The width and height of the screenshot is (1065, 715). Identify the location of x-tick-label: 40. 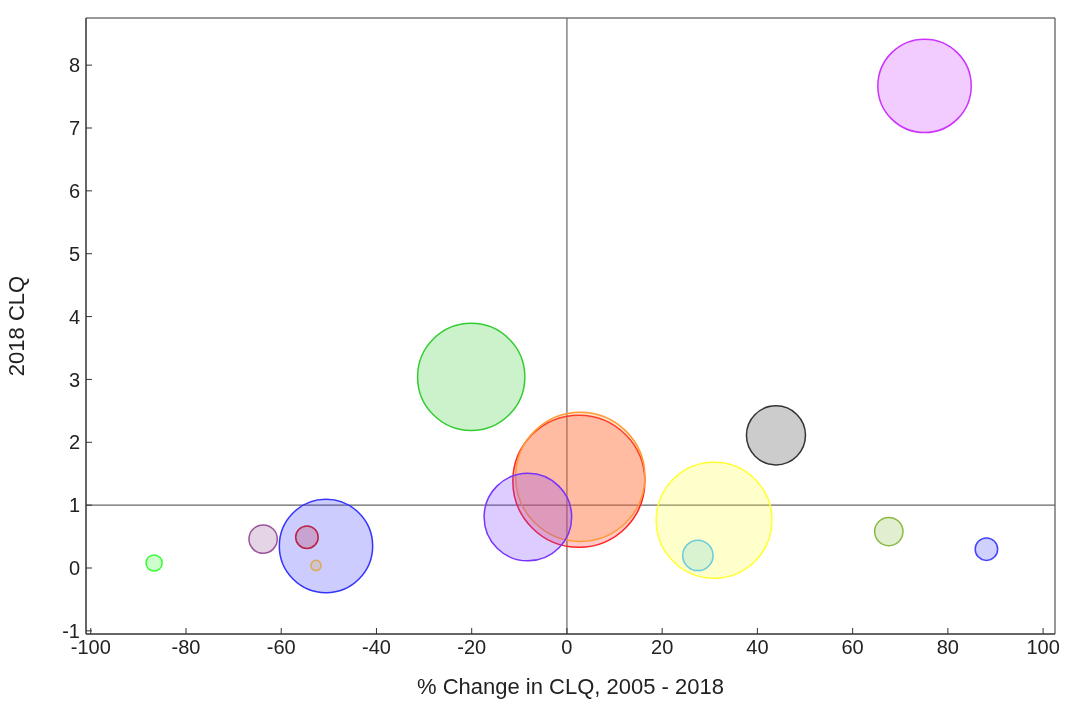
(757, 647).